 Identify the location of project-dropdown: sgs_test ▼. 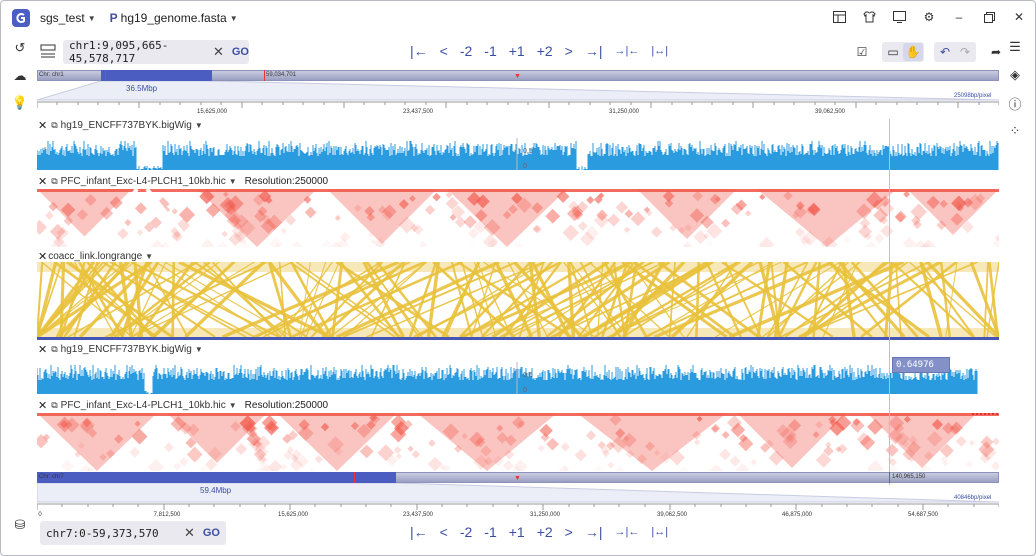
(68, 18).